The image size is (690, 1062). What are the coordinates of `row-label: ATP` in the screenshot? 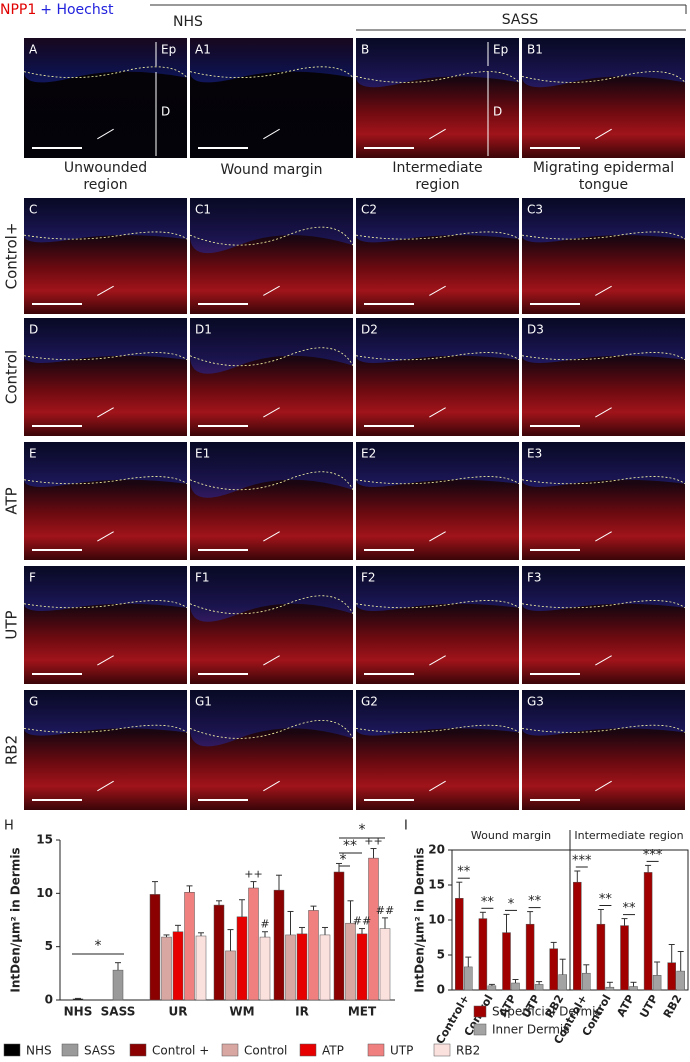 It's located at (12, 500).